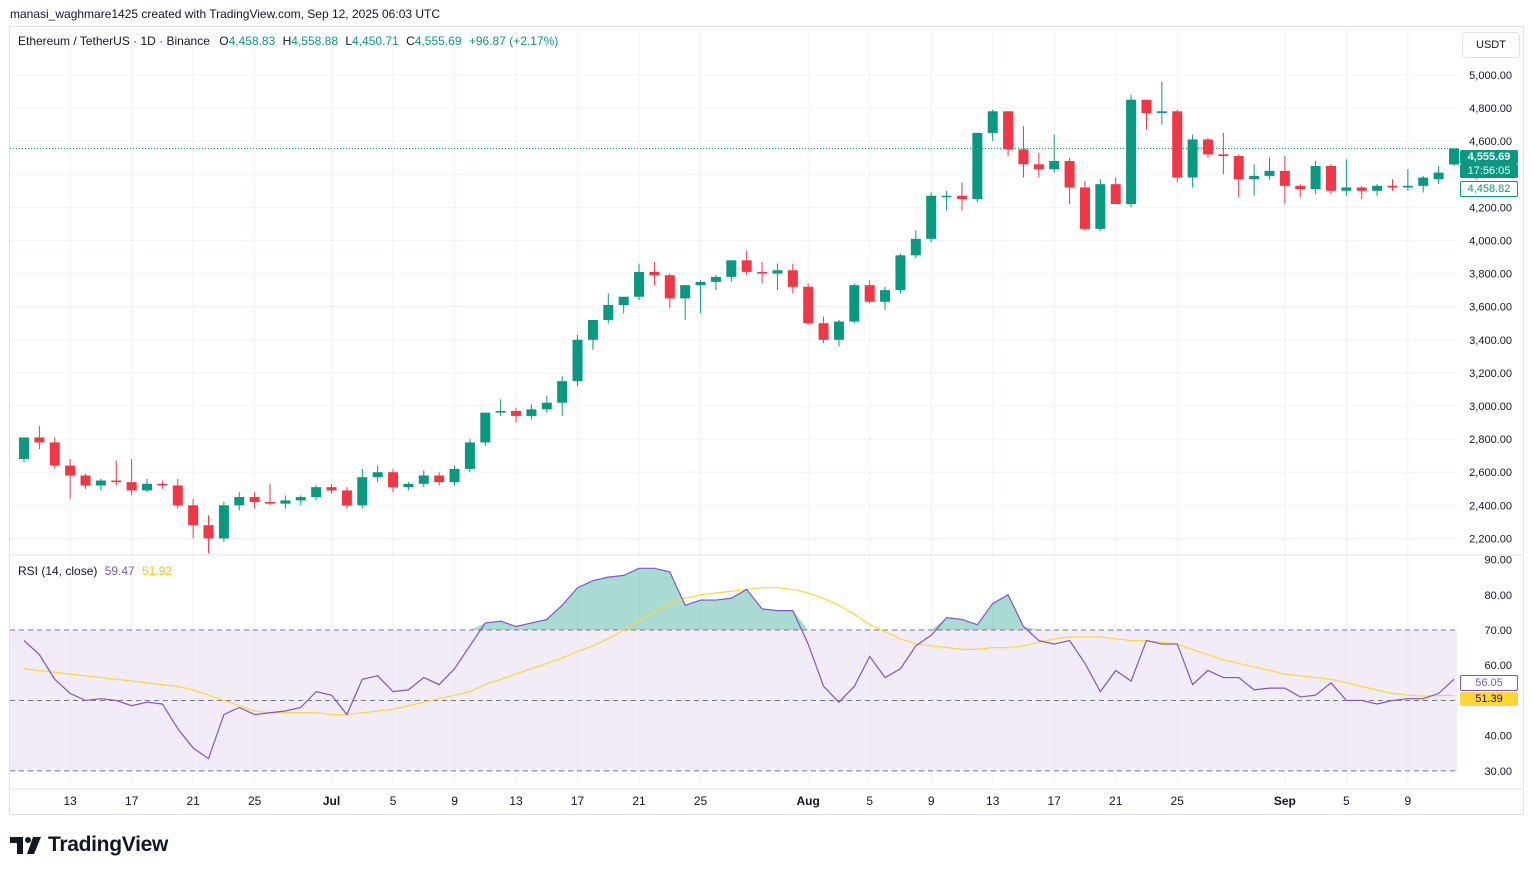 The height and width of the screenshot is (875, 1534). What do you see at coordinates (639, 599) in the screenshot?
I see `rsi-overbought-fill` at bounding box center [639, 599].